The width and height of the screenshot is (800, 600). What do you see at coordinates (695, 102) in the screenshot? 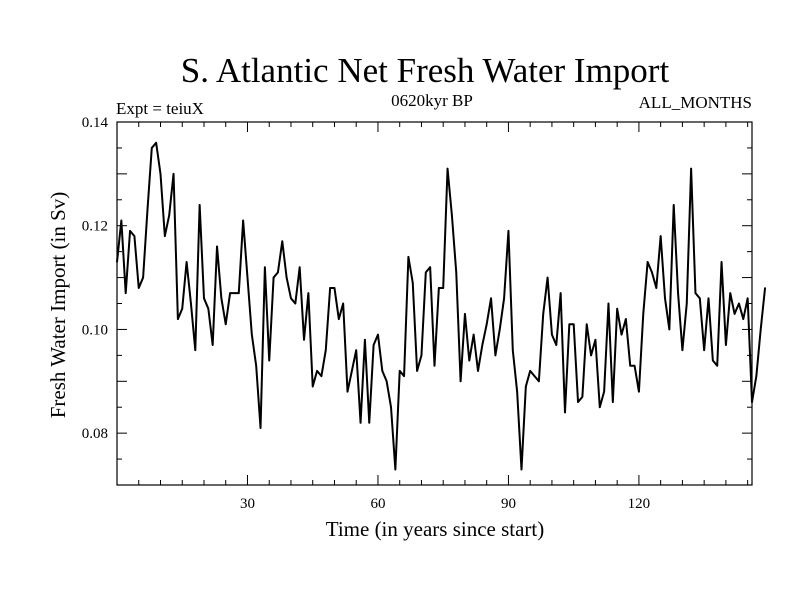
I see `months-label: ALL_MONTHS` at bounding box center [695, 102].